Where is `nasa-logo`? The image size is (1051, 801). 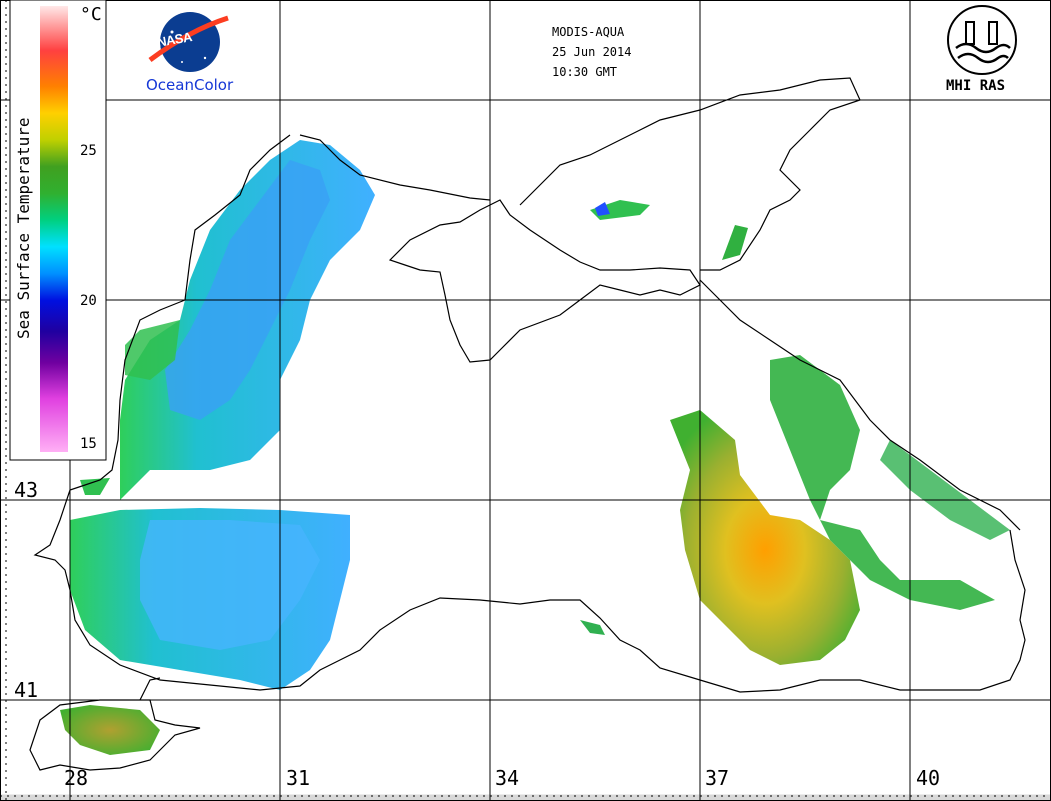 nasa-logo is located at coordinates (188, 42).